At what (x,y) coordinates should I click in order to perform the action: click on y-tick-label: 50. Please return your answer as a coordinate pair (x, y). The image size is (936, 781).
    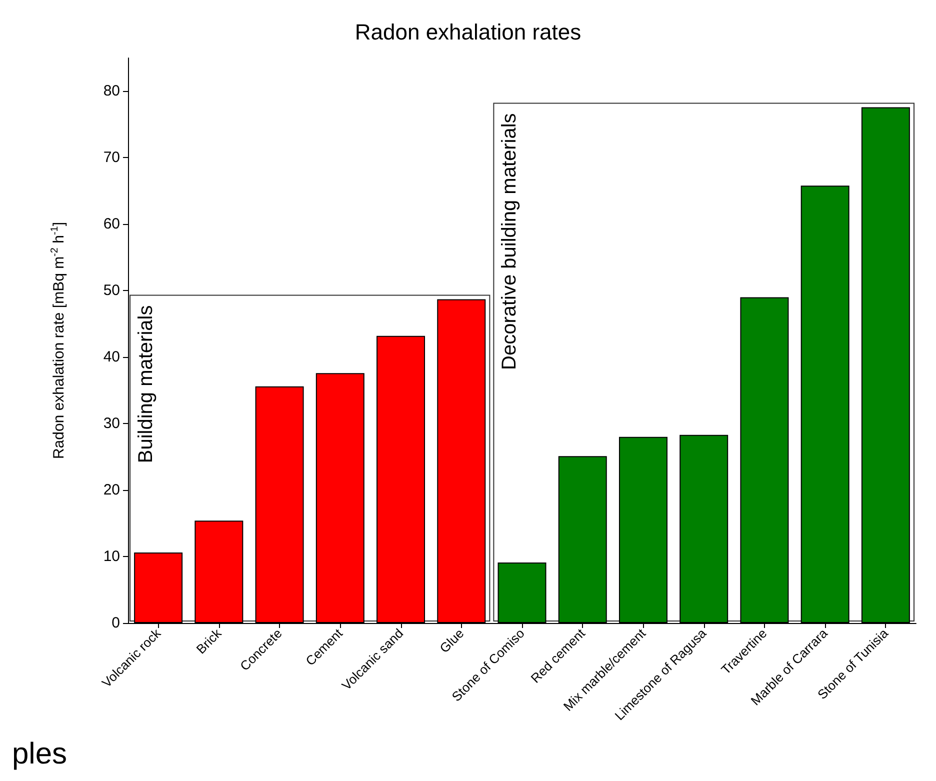
    Looking at the image, I should click on (111, 291).